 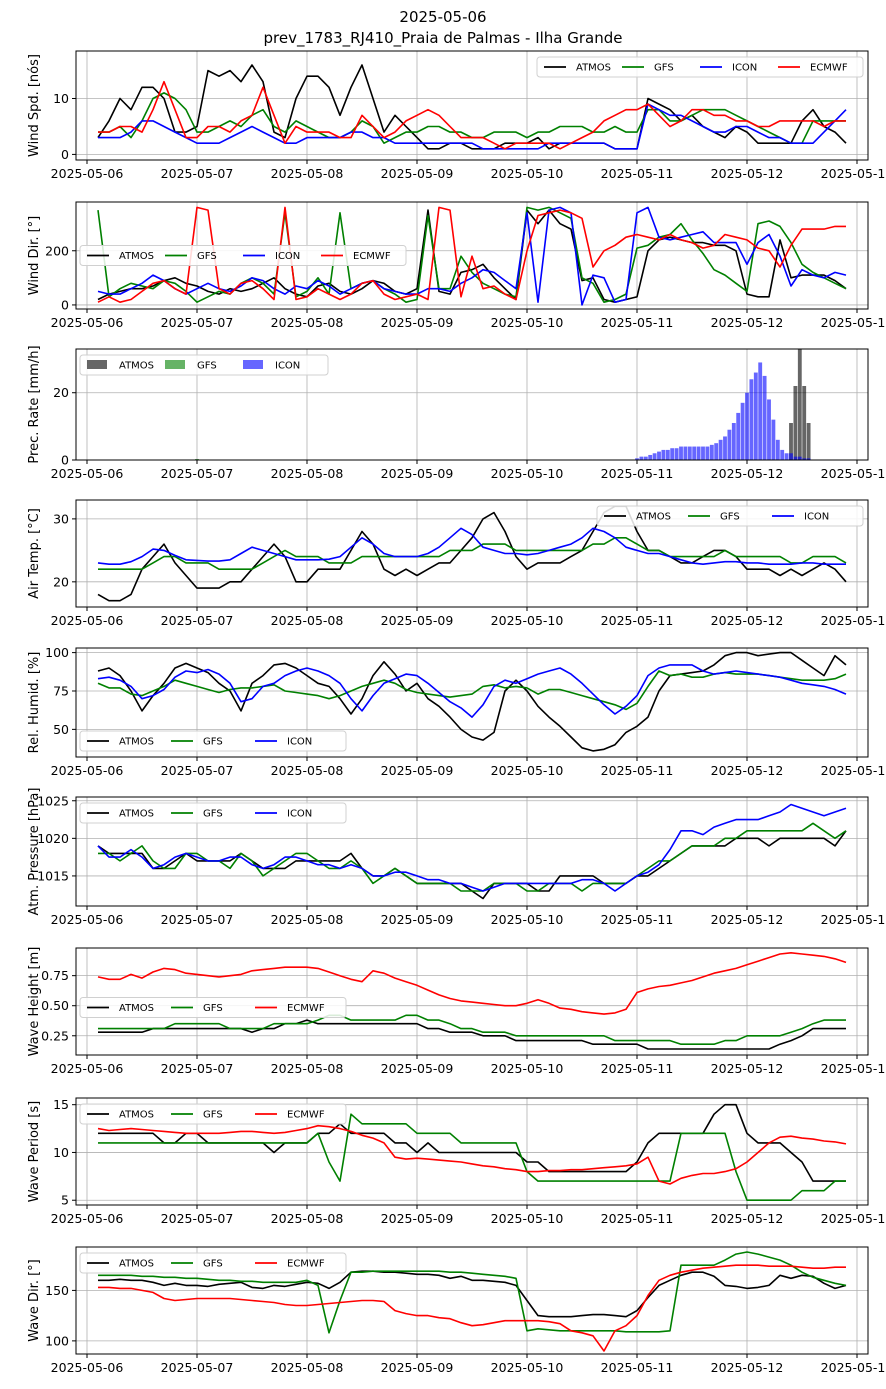 What do you see at coordinates (34, 404) in the screenshot?
I see `y-axis-label: Prec. Rate [mm/h]` at bounding box center [34, 404].